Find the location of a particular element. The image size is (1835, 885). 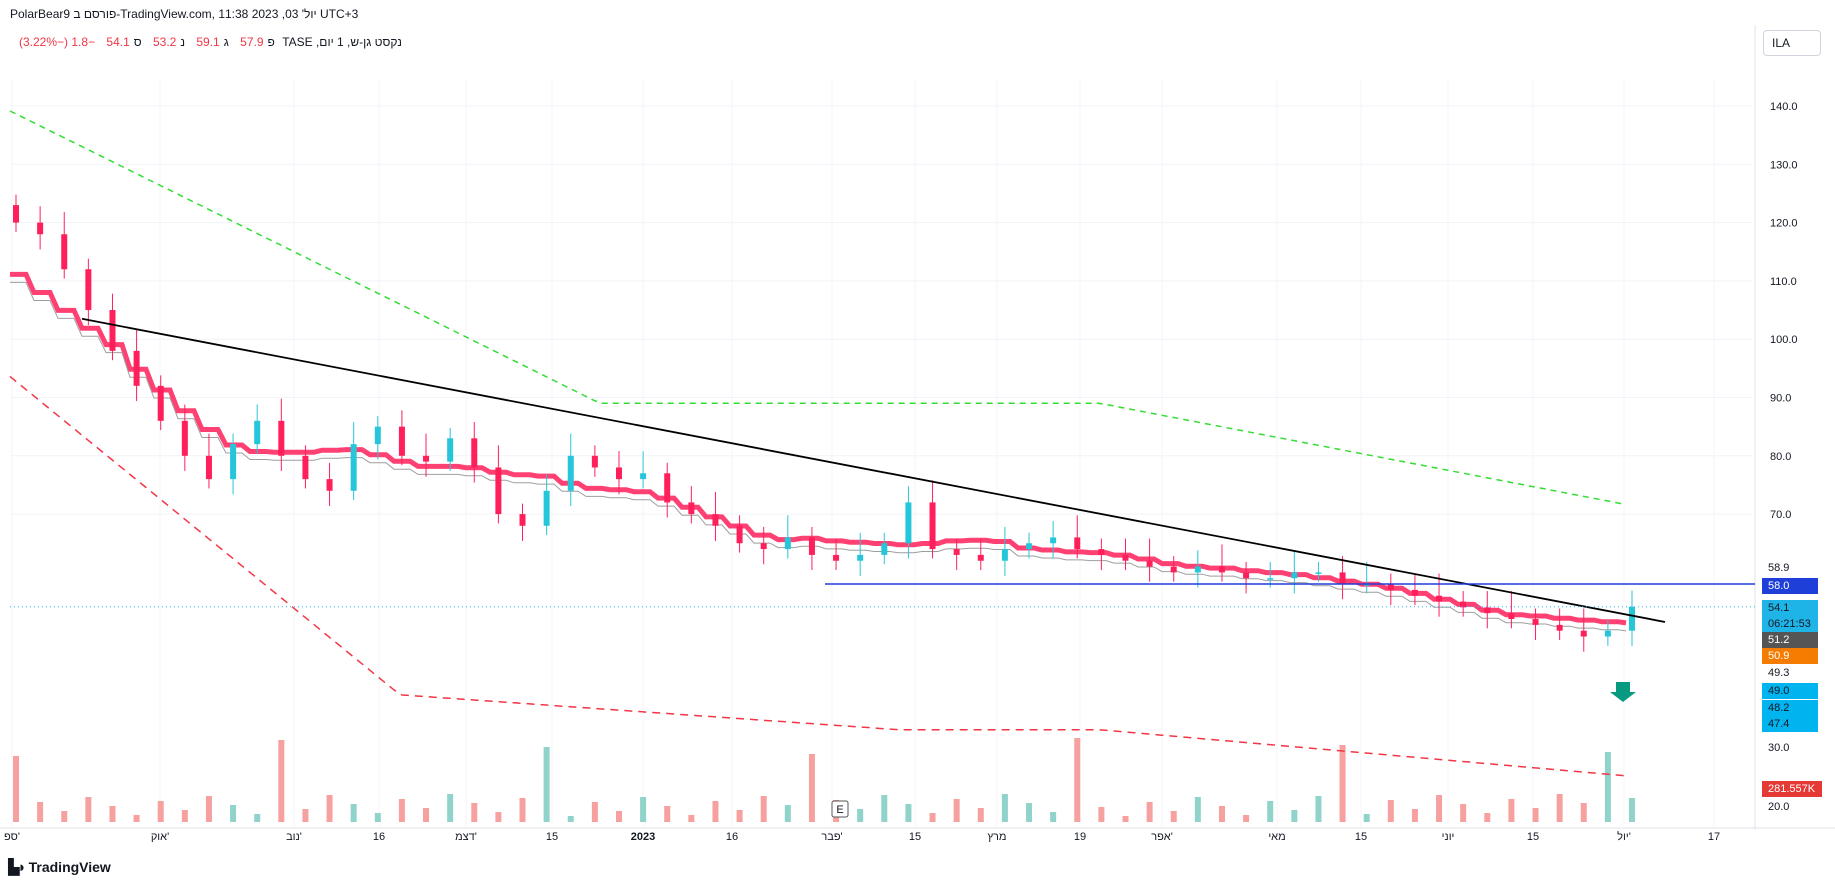

time-tick-label: יוני is located at coordinates (1448, 837).